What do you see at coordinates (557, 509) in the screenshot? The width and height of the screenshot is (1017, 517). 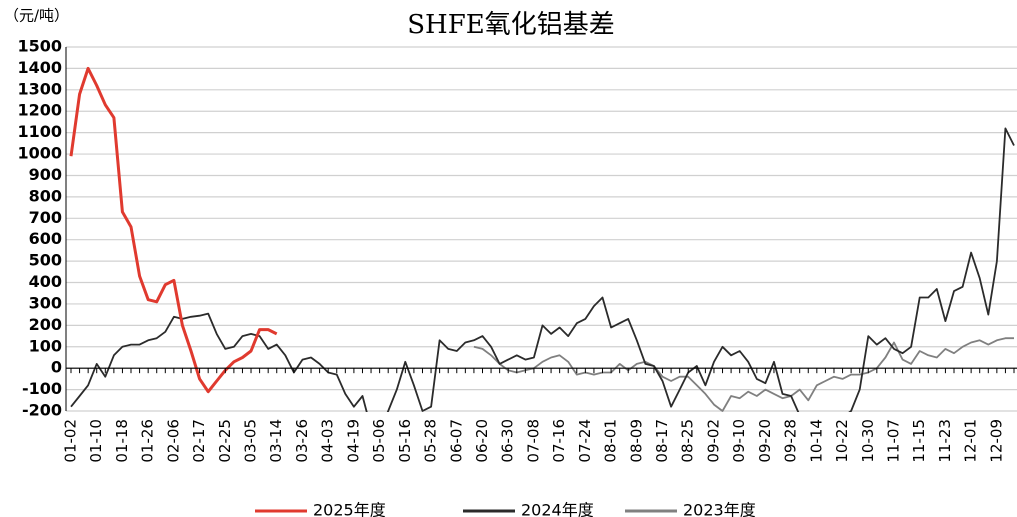 I see `legend-label: 2024年度` at bounding box center [557, 509].